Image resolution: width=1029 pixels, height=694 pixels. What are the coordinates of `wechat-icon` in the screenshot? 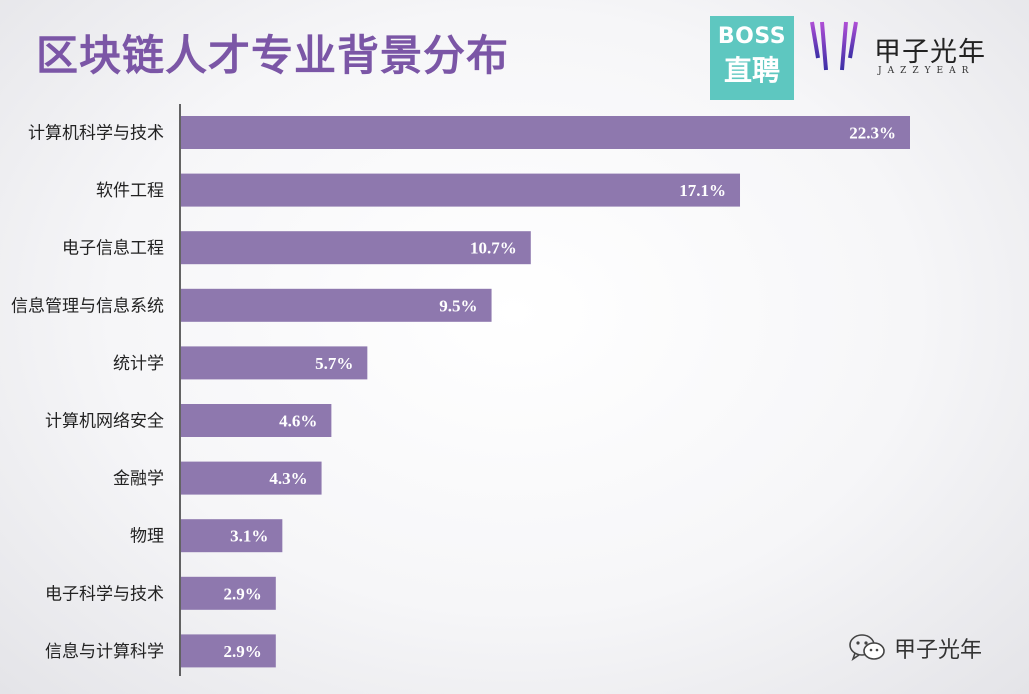 It's located at (867, 647).